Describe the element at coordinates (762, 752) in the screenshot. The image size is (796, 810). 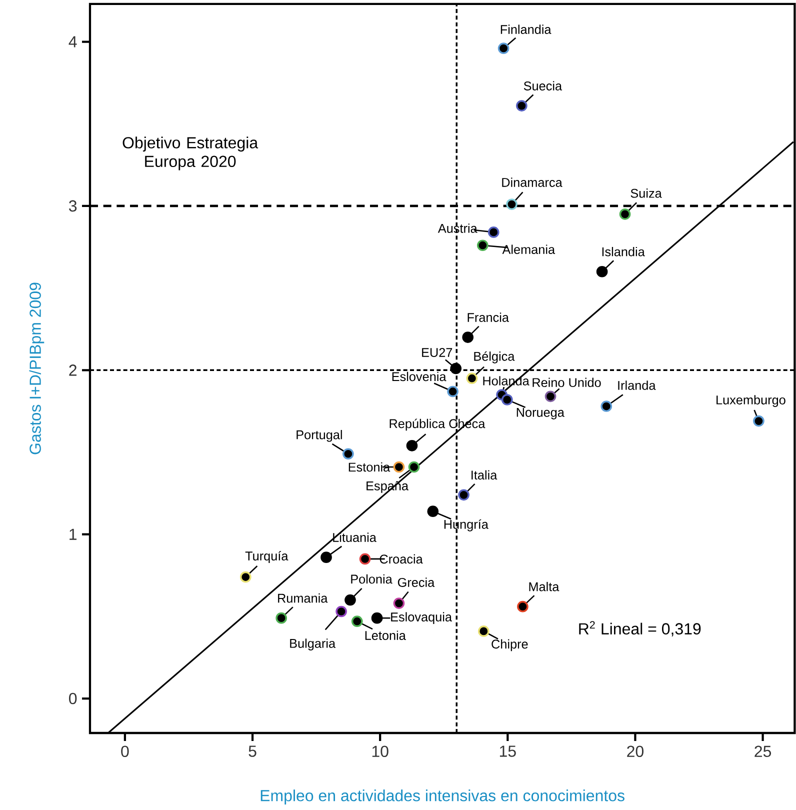
I see `x-tick-label: 25` at that location.